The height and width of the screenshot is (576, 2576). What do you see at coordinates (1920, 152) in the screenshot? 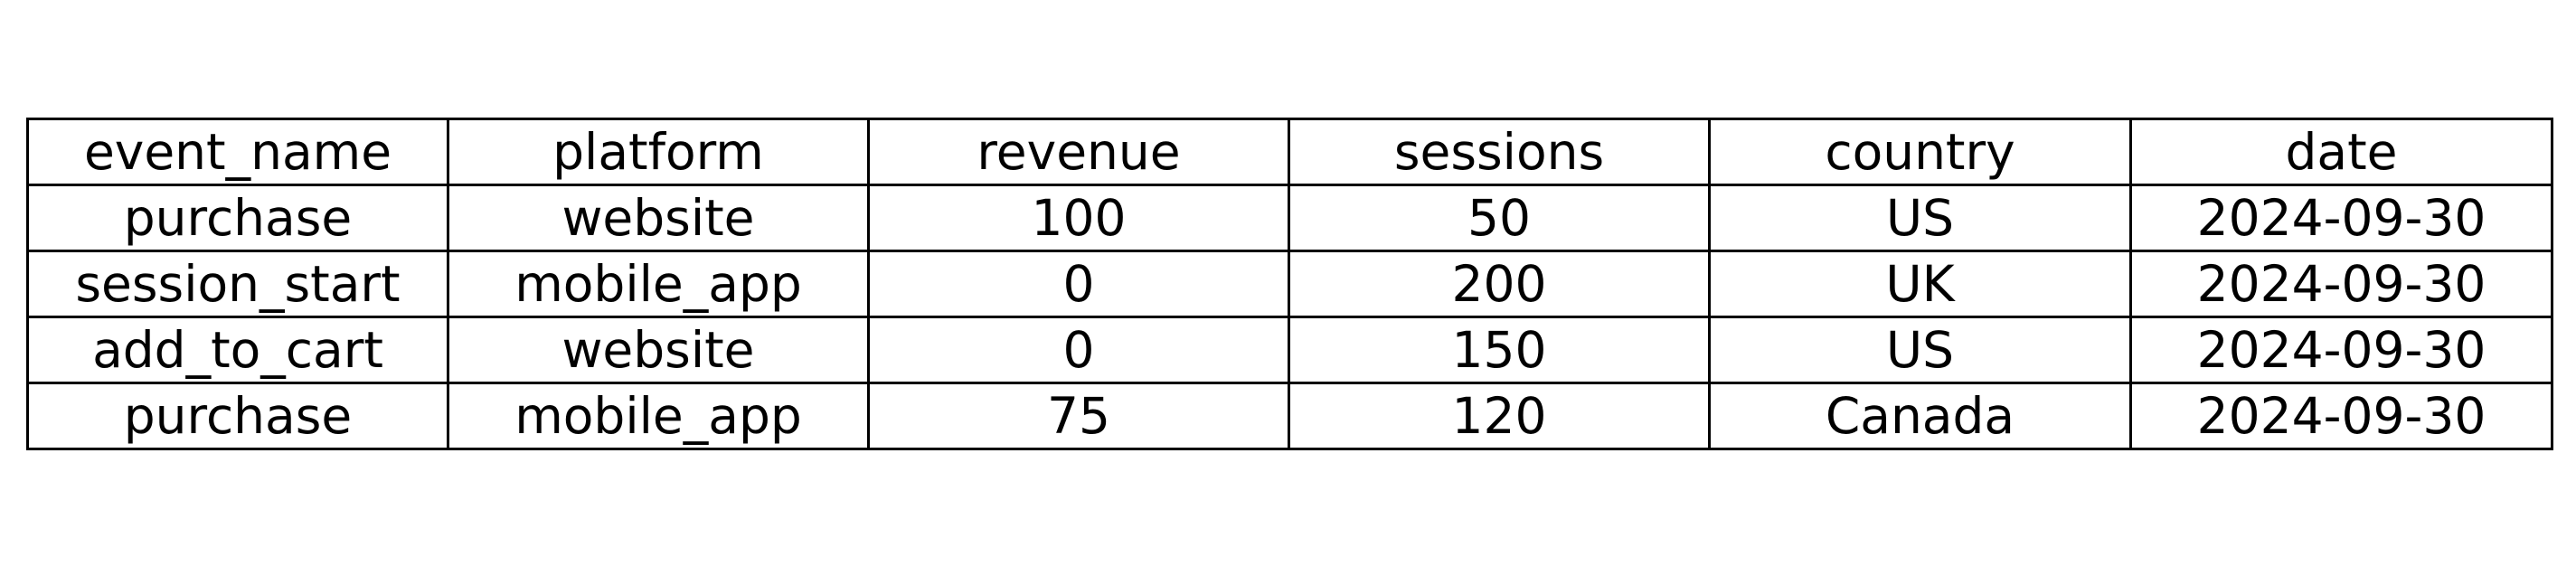
I see `header-cell-country: country` at bounding box center [1920, 152].